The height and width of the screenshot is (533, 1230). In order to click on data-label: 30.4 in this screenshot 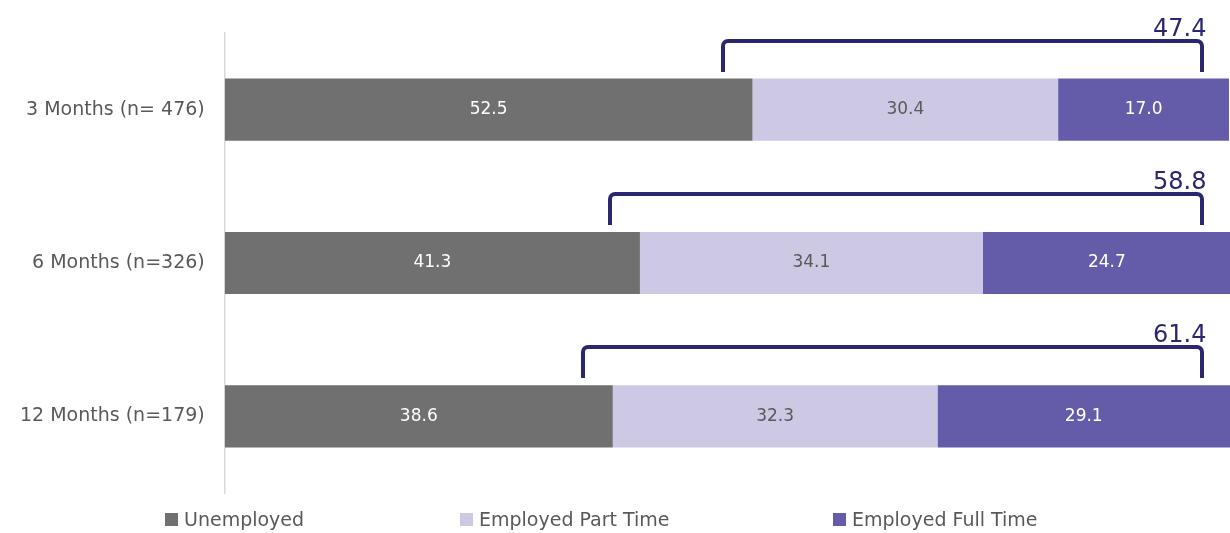, I will do `click(905, 108)`.